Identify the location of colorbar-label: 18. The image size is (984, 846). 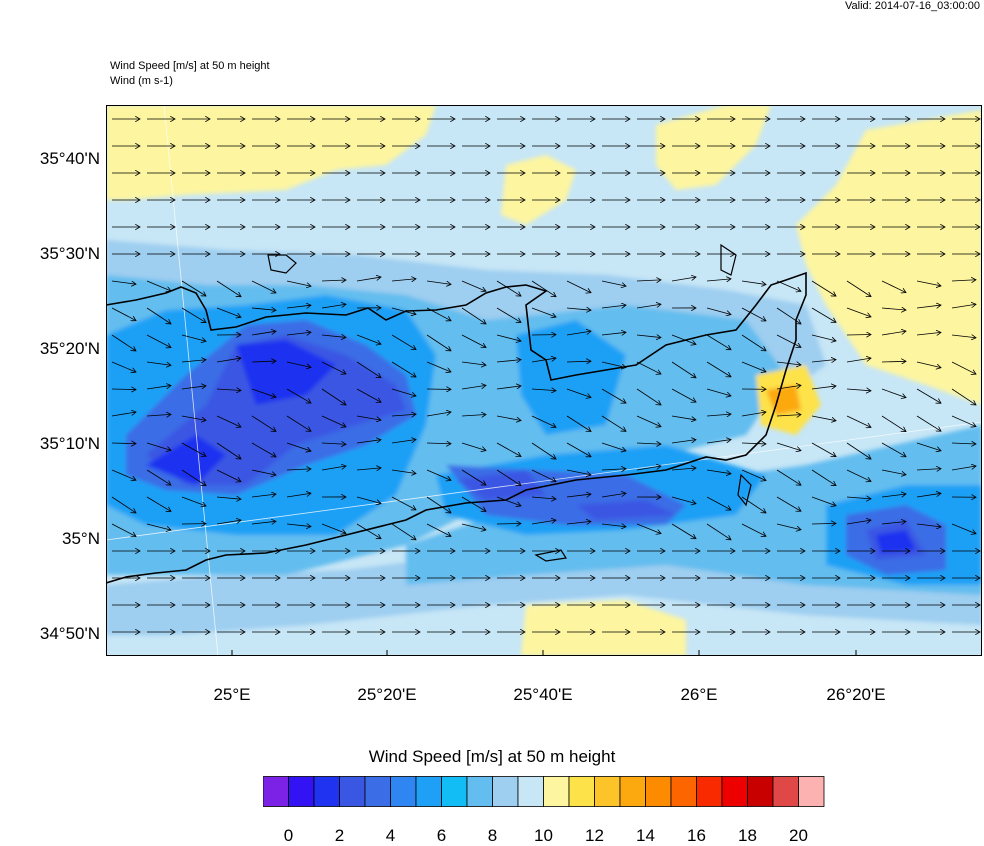
(748, 836).